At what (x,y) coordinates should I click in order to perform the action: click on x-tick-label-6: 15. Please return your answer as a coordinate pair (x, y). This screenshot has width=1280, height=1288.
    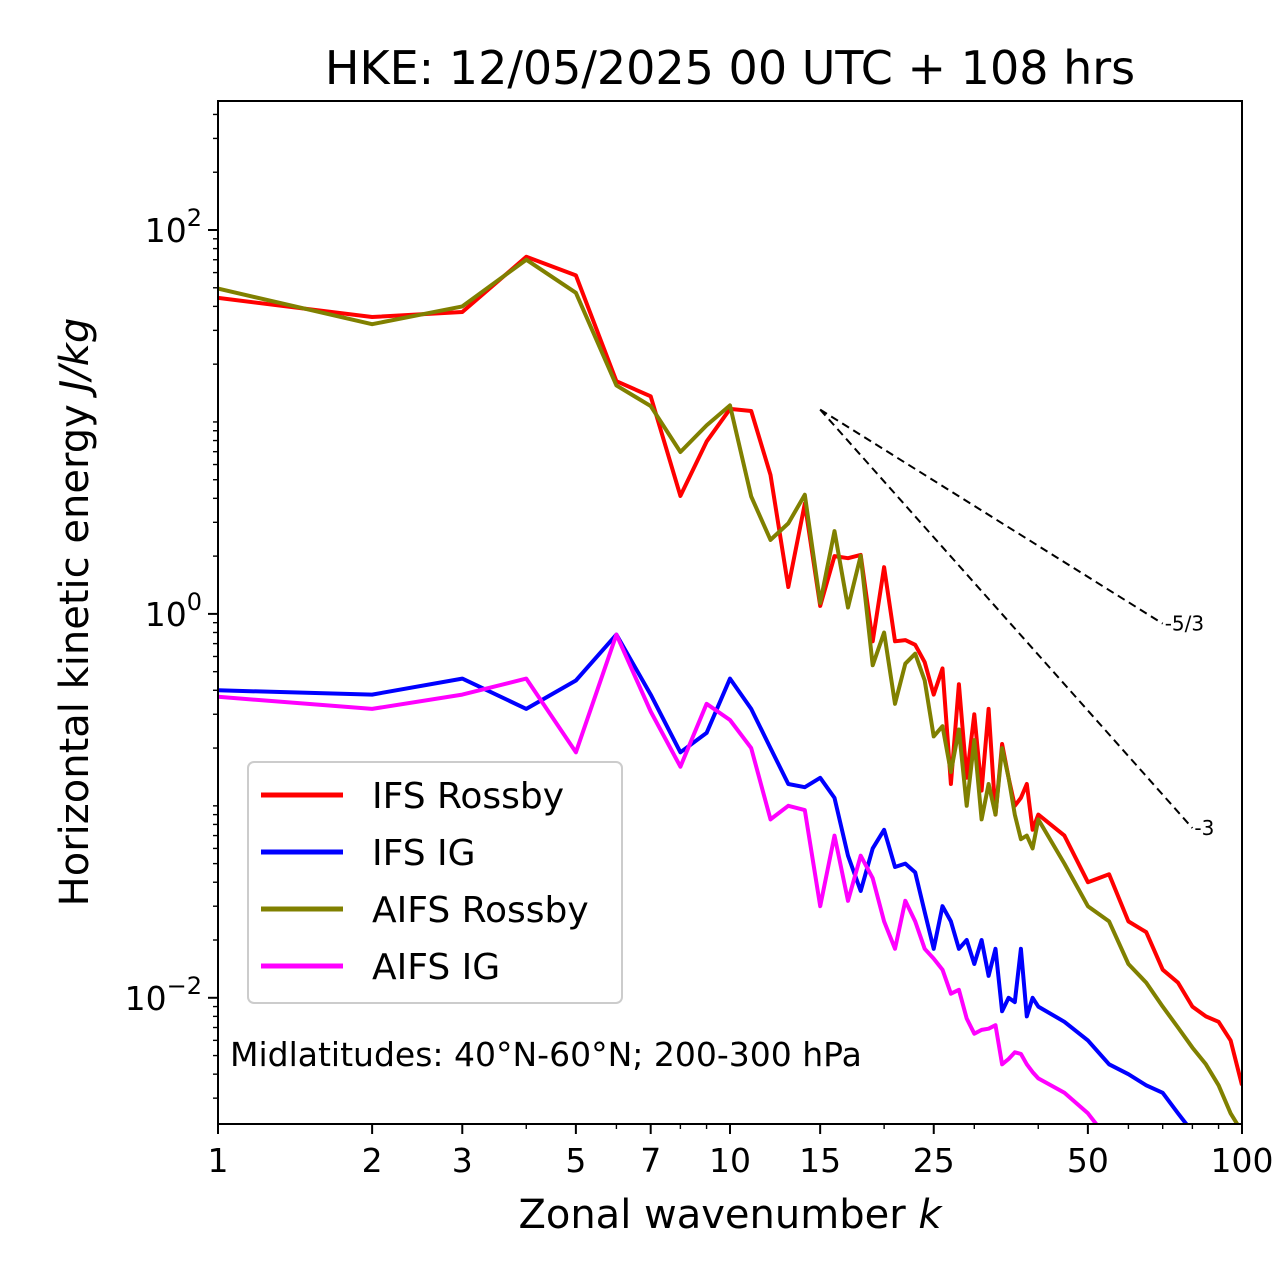
    Looking at the image, I should click on (820, 1160).